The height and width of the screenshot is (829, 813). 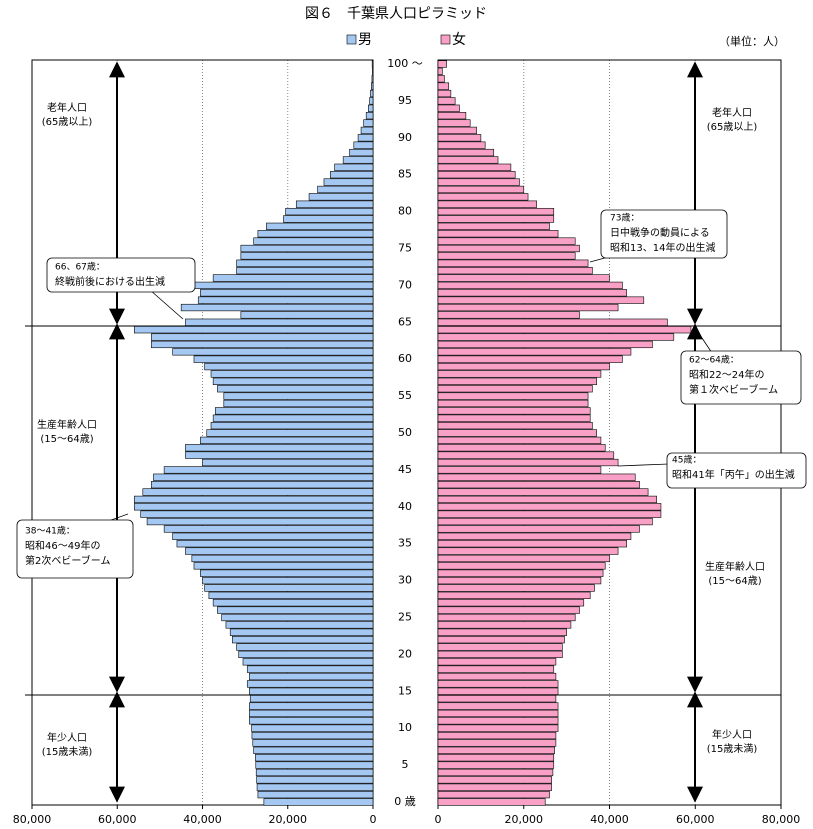 What do you see at coordinates (732, 749) in the screenshot?
I see `age-group-range: (15歳未満)` at bounding box center [732, 749].